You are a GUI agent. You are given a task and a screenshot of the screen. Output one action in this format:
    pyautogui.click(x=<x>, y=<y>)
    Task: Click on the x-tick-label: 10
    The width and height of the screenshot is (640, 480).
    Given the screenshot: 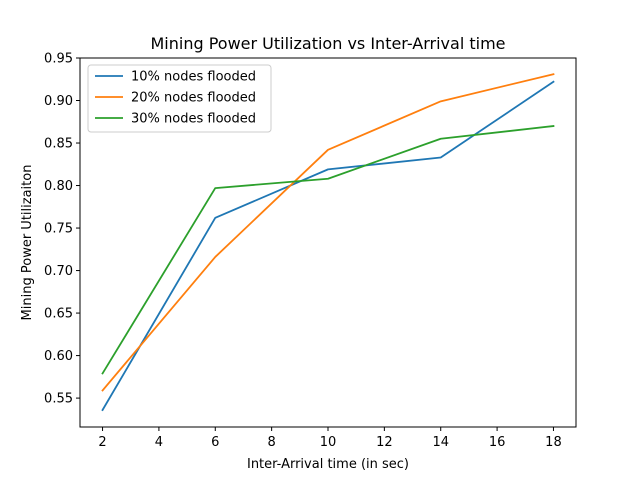 What is the action you would take?
    pyautogui.click(x=328, y=442)
    